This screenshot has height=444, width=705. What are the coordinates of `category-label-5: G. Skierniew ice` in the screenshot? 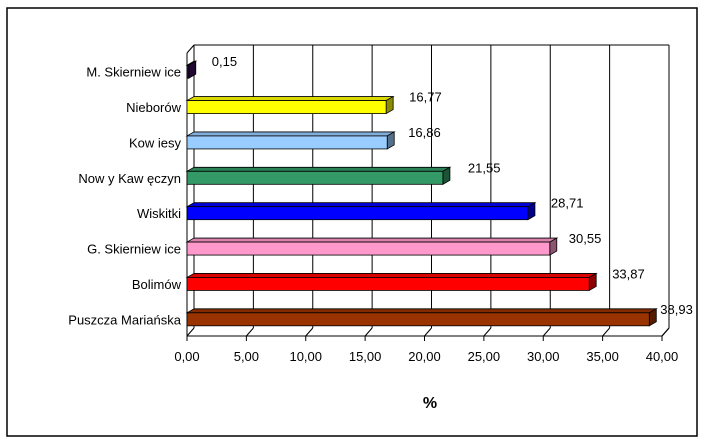 It's located at (134, 249).